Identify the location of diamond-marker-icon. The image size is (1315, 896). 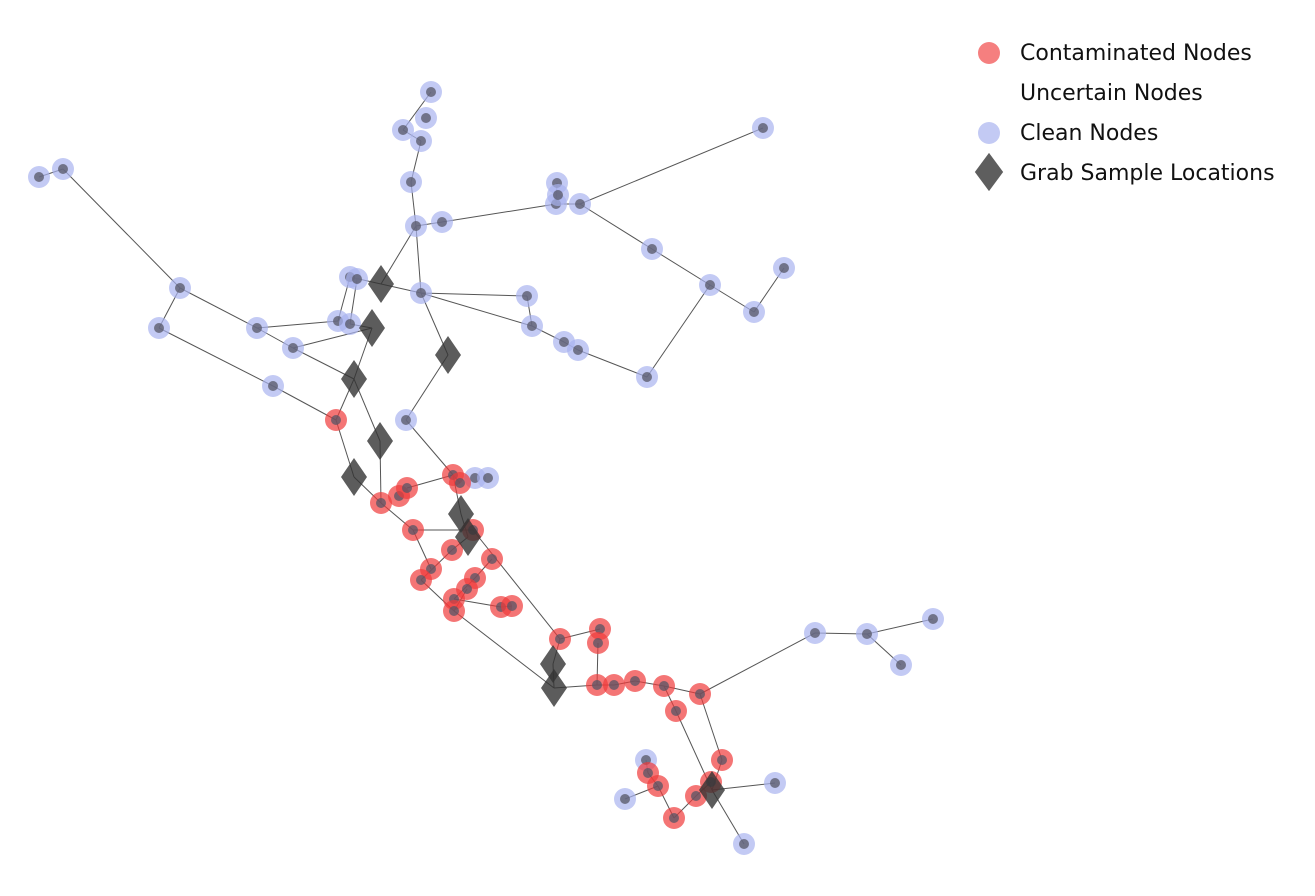
(989, 172).